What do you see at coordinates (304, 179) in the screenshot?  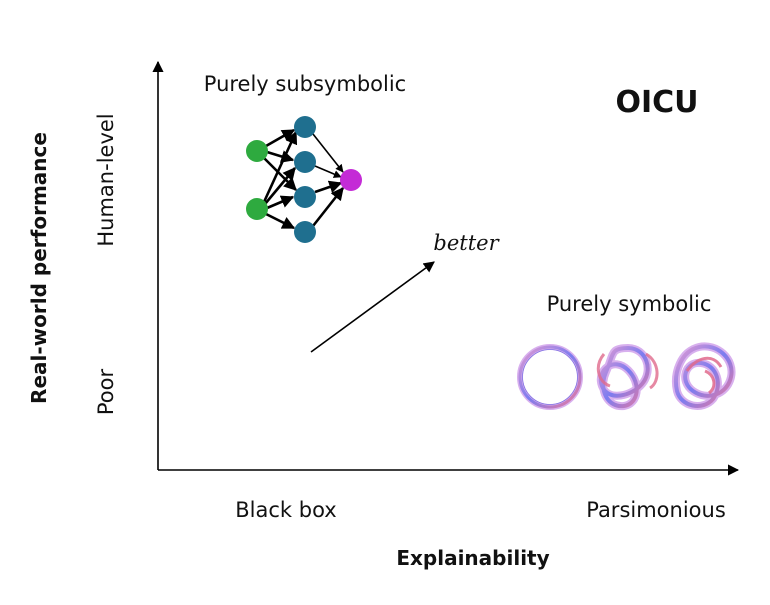 I see `neural-network-icon` at bounding box center [304, 179].